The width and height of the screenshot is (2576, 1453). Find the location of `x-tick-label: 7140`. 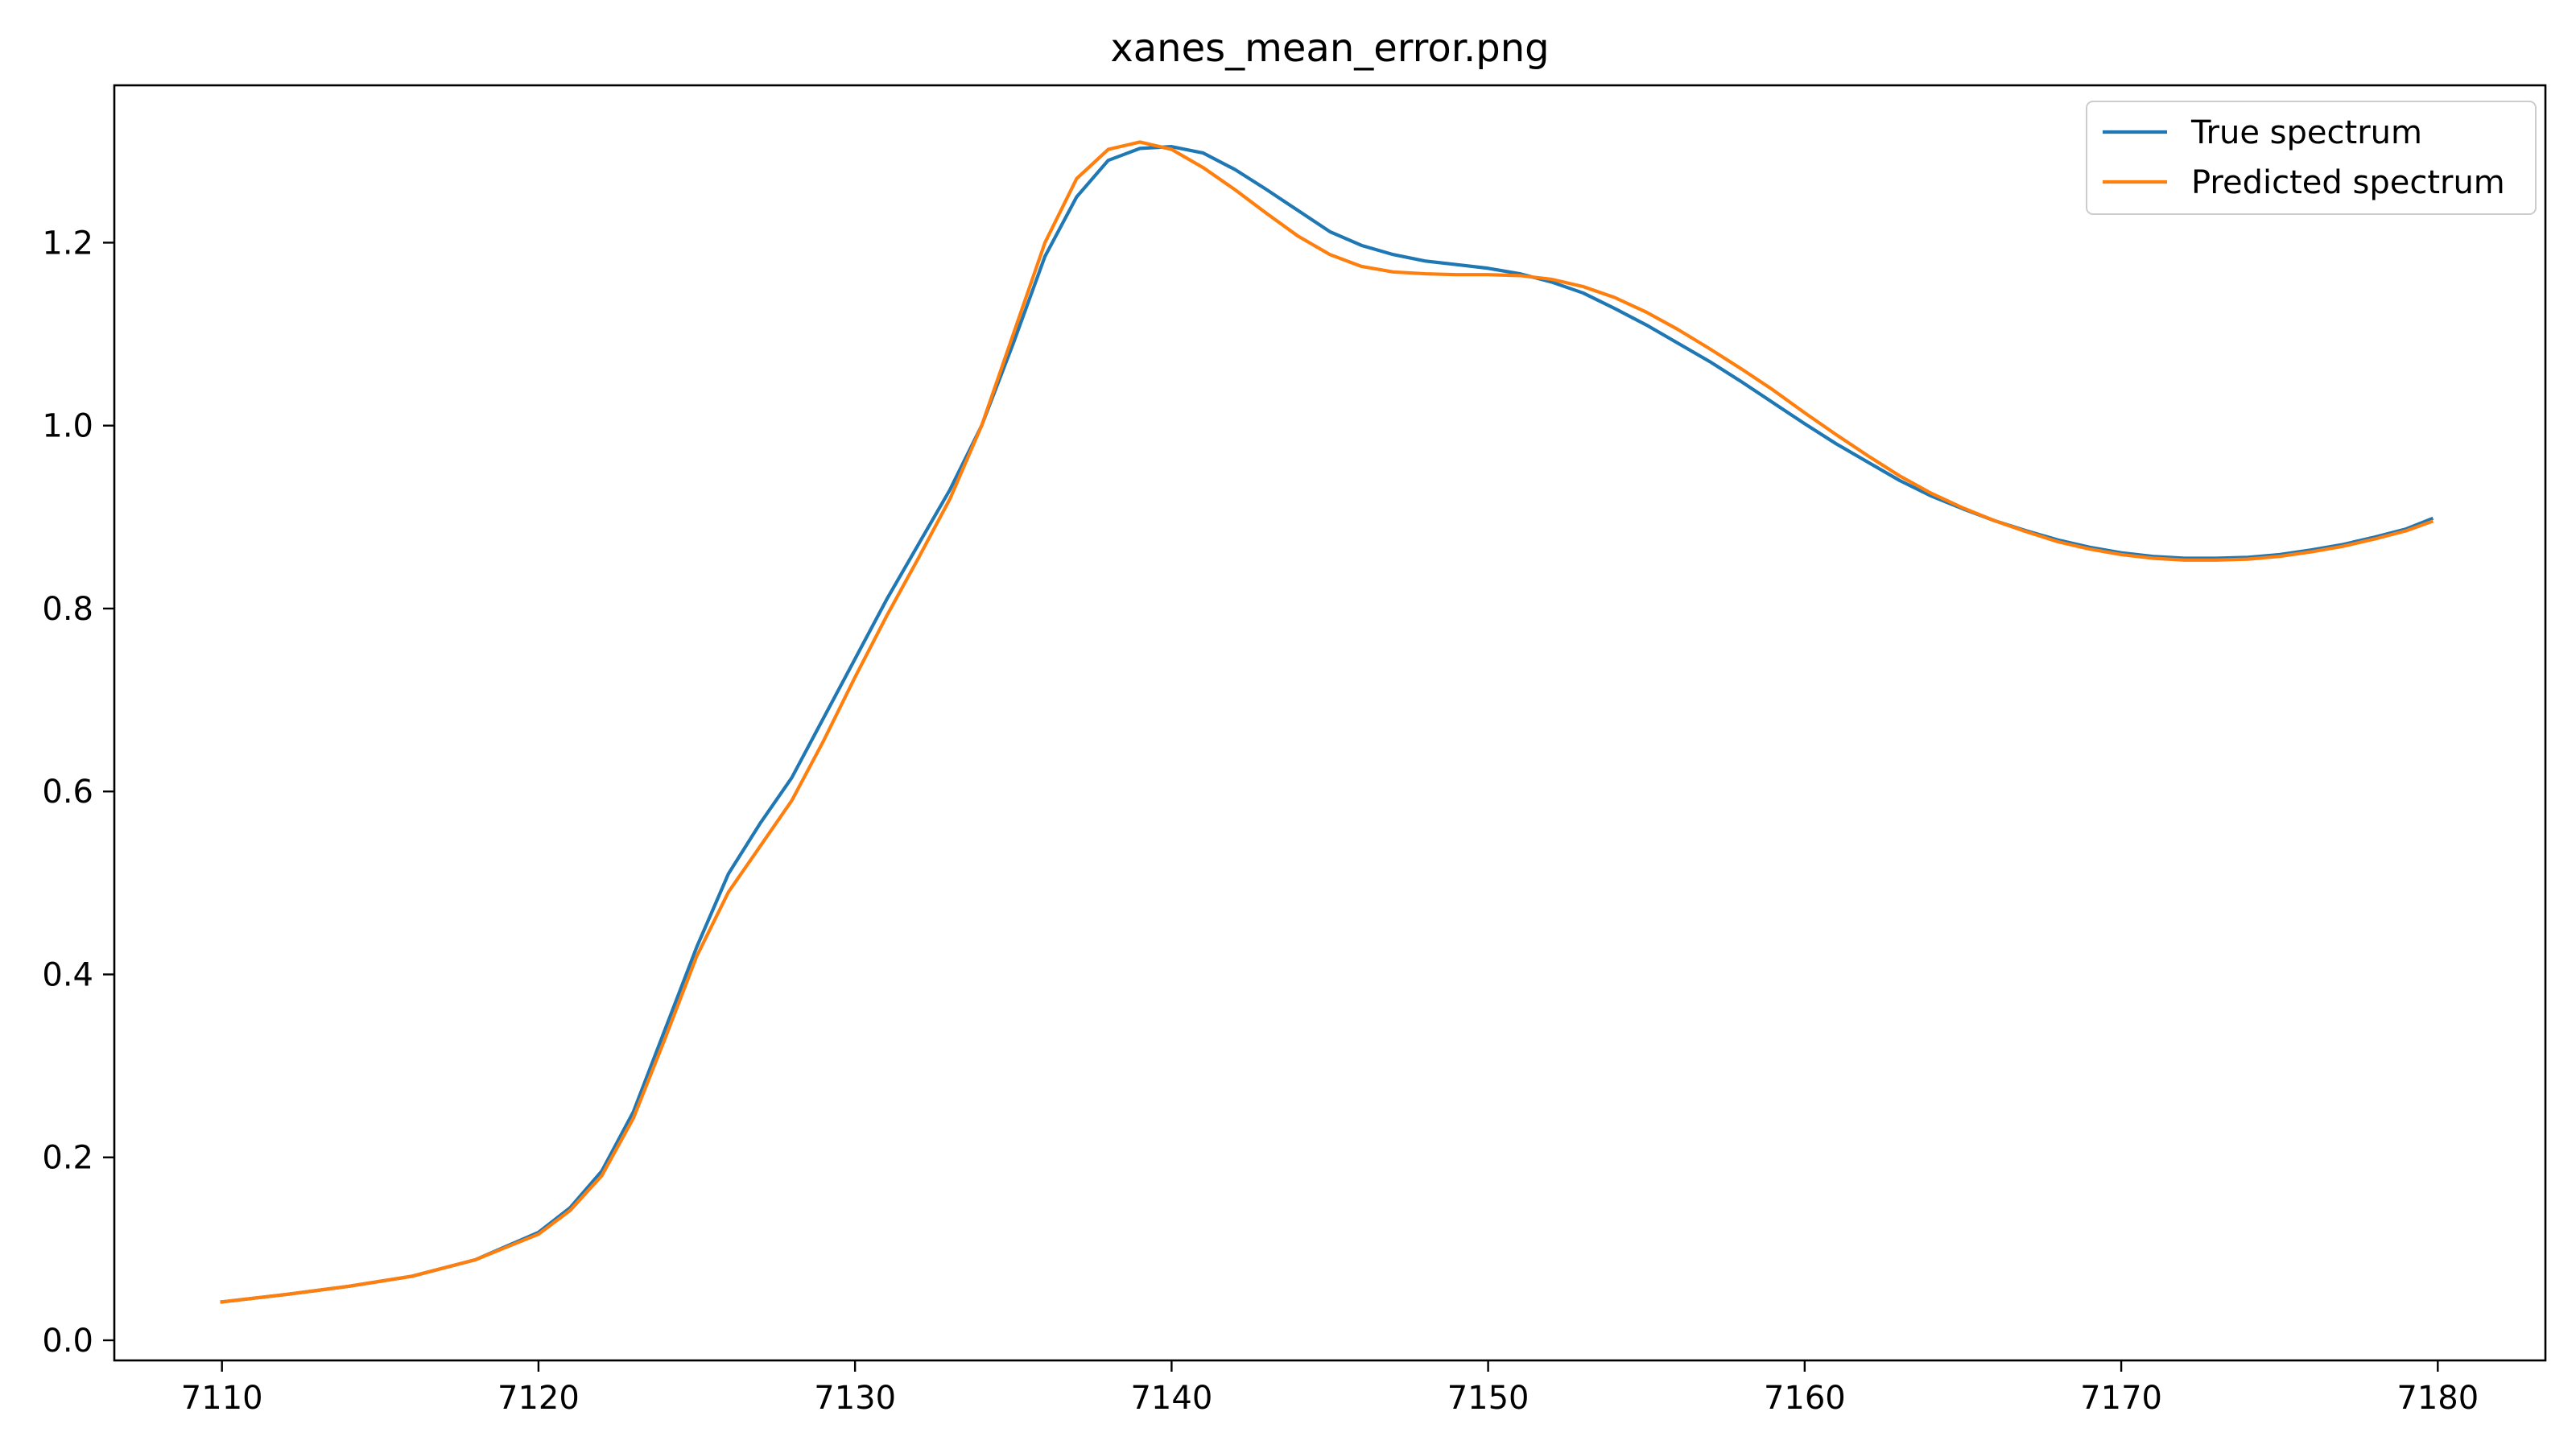

x-tick-label: 7140 is located at coordinates (1171, 1398).